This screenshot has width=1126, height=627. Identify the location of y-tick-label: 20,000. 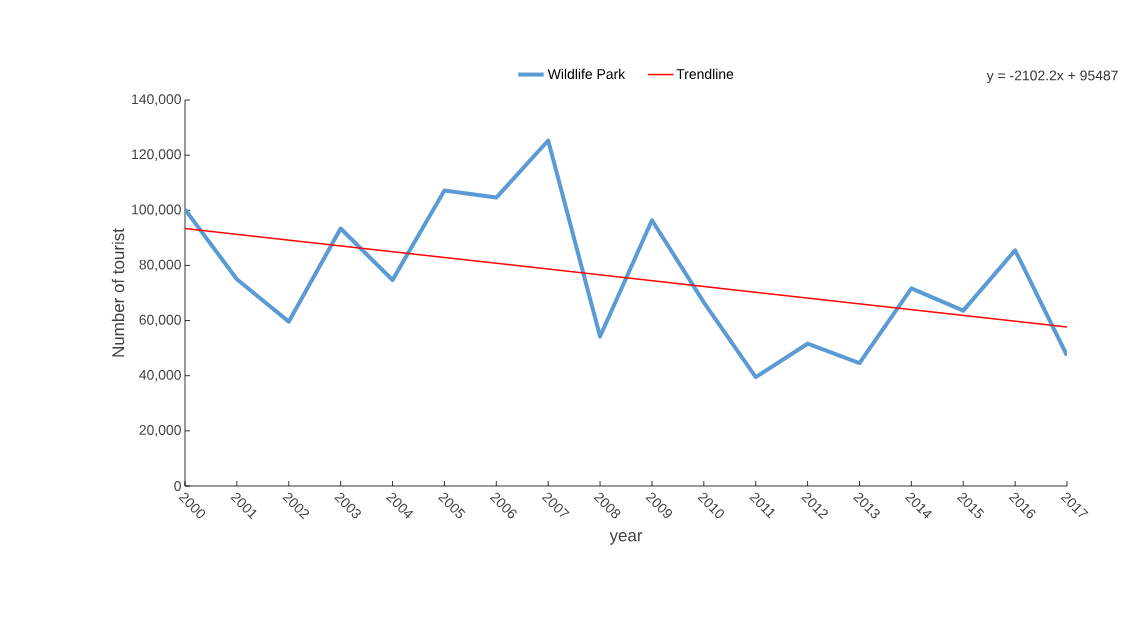
(160, 431).